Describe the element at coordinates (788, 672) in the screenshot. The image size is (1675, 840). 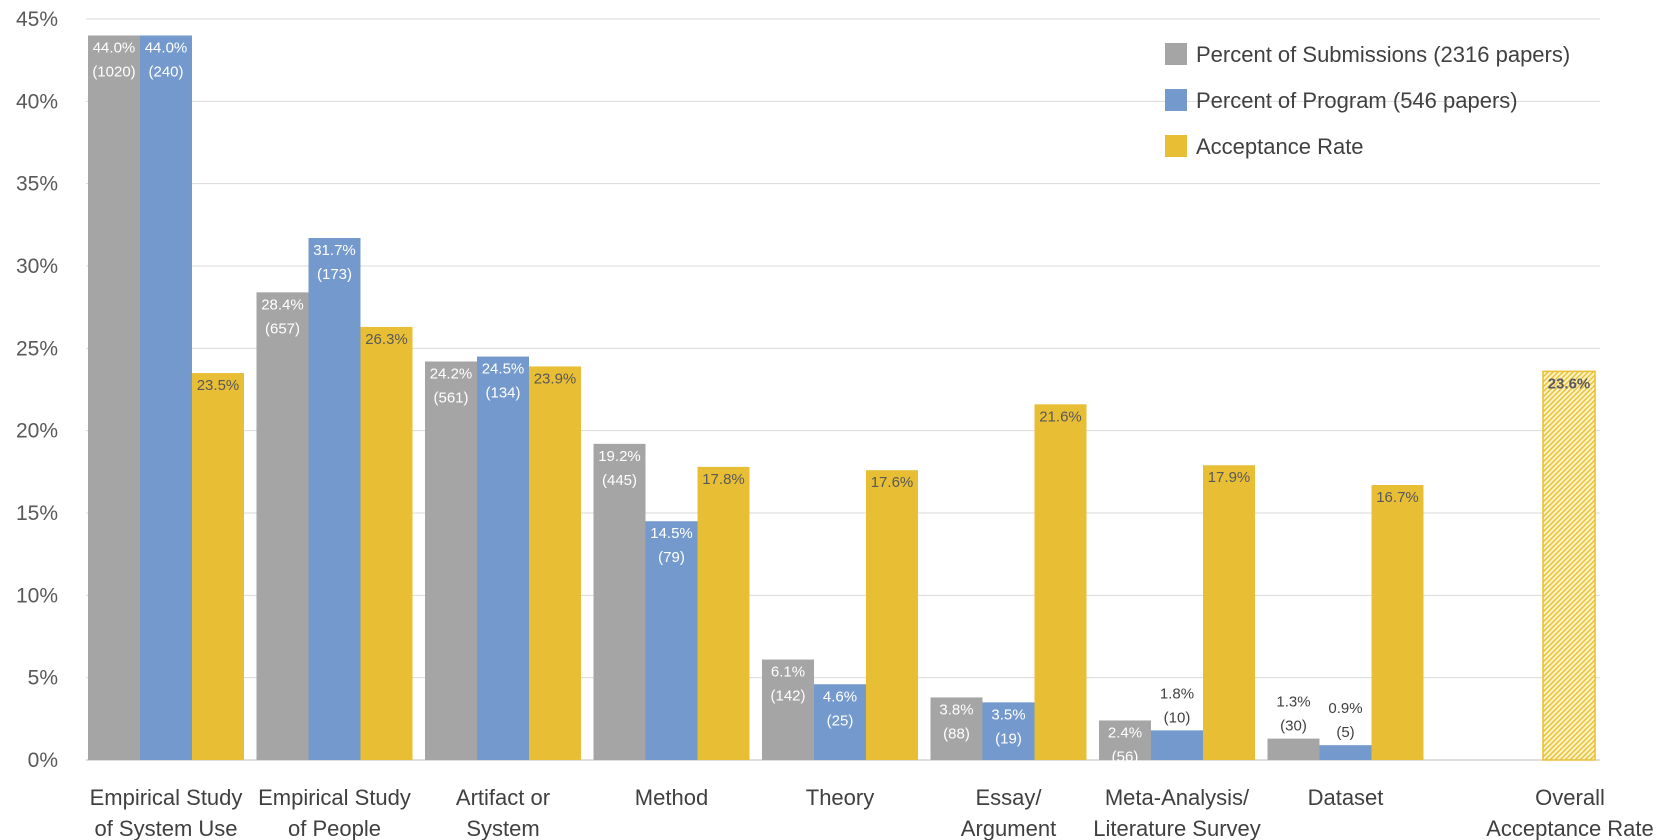
I see `data-label: 6.1%` at that location.